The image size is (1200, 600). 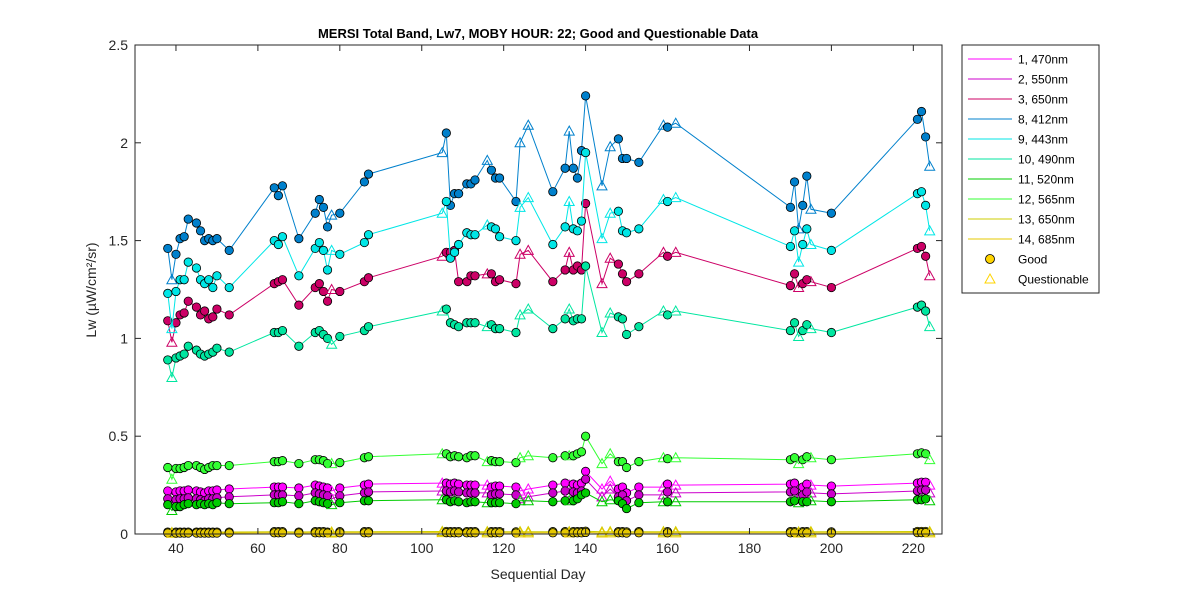 I want to click on legend-label: 2, 550nm, so click(x=1043, y=80).